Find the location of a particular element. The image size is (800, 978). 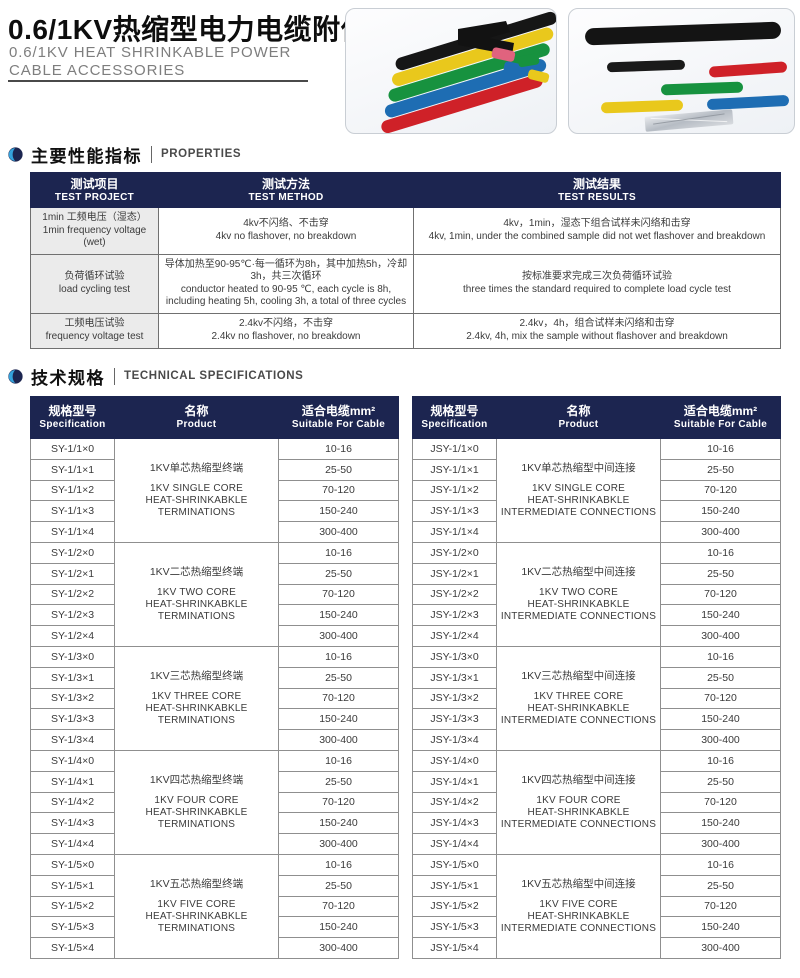

tube-red is located at coordinates (748, 69).